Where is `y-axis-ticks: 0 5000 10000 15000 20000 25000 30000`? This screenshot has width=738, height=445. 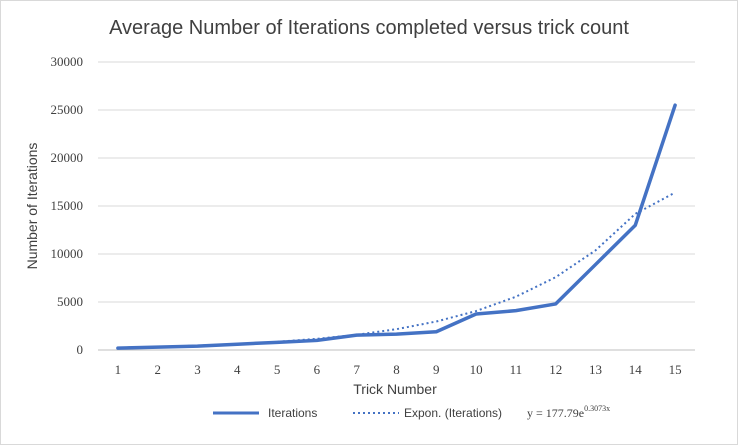
y-axis-ticks: 0 5000 10000 15000 20000 25000 30000 is located at coordinates (67, 205).